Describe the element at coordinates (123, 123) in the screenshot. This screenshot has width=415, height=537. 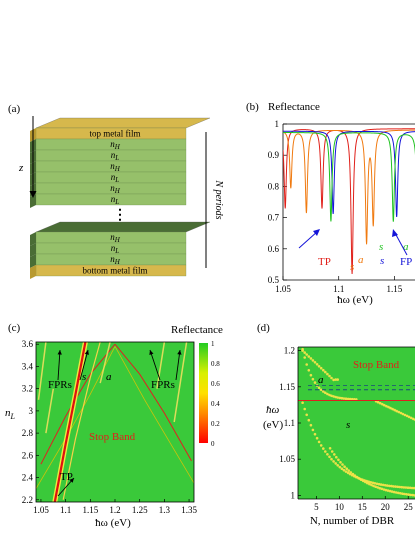
I see `stack-top-face` at that location.